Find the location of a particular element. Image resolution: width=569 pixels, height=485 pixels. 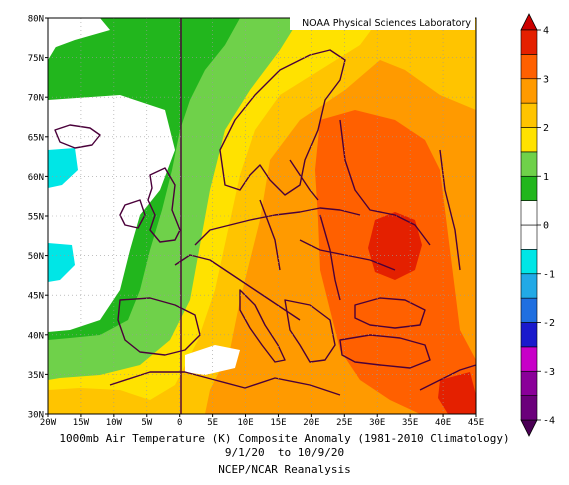

colorbar-label: 4 is located at coordinates (546, 31).